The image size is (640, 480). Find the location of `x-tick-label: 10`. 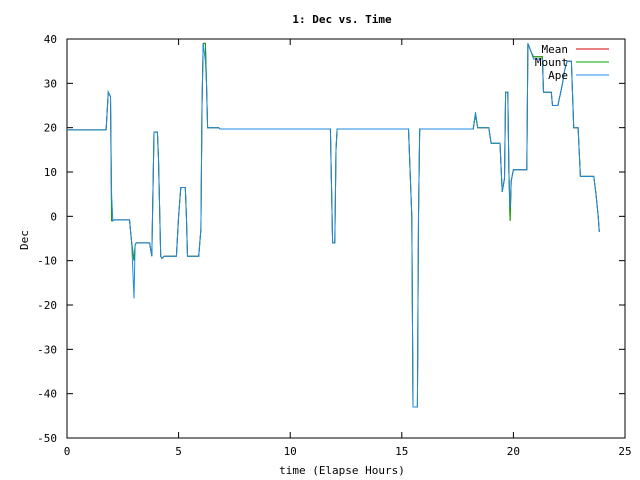

x-tick-label: 10 is located at coordinates (290, 451).